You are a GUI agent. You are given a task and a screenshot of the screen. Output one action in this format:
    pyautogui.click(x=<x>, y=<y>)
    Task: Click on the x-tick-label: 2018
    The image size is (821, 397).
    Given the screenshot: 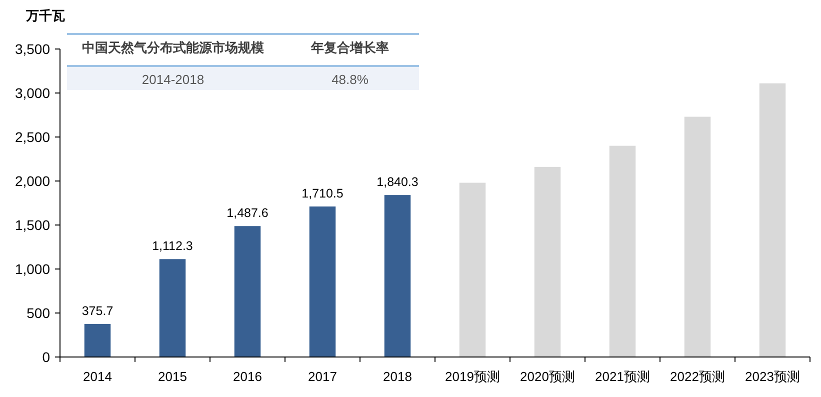 What is the action you would take?
    pyautogui.click(x=397, y=376)
    